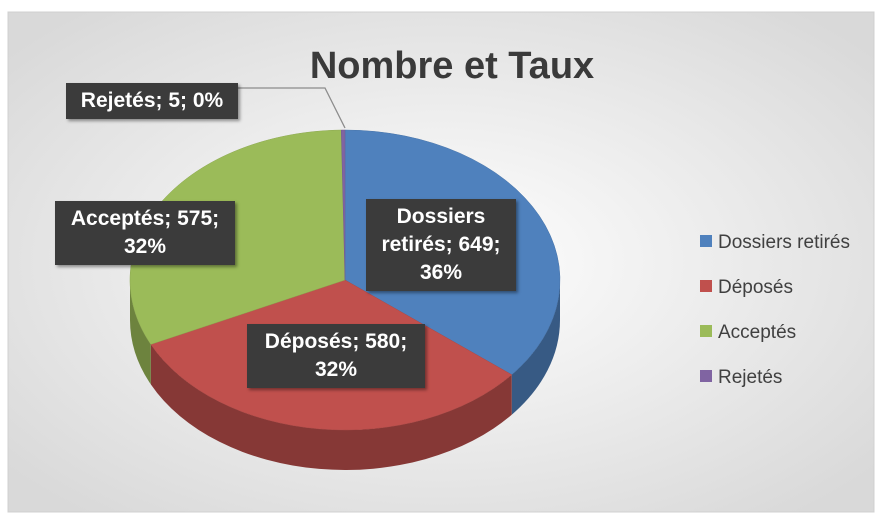 The height and width of the screenshot is (521, 881). I want to click on legend-label: Dossiers retirés, so click(784, 242).